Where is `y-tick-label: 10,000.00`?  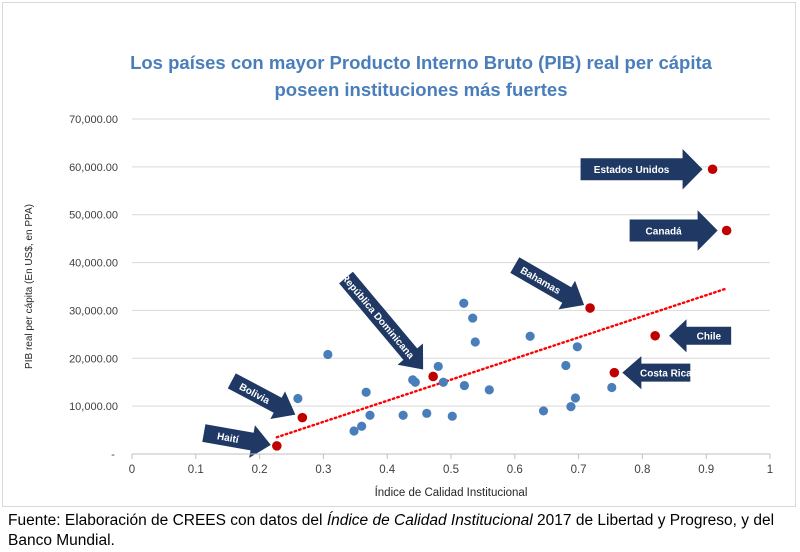 y-tick-label: 10,000.00 is located at coordinates (93, 407).